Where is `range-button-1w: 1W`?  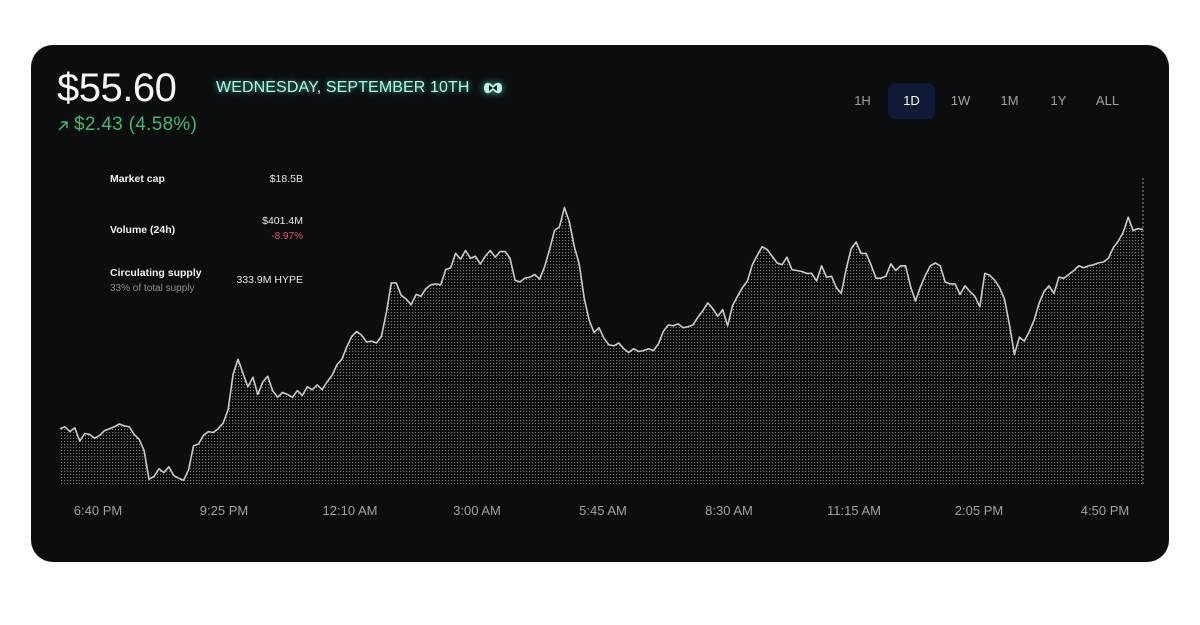 range-button-1w: 1W is located at coordinates (960, 100).